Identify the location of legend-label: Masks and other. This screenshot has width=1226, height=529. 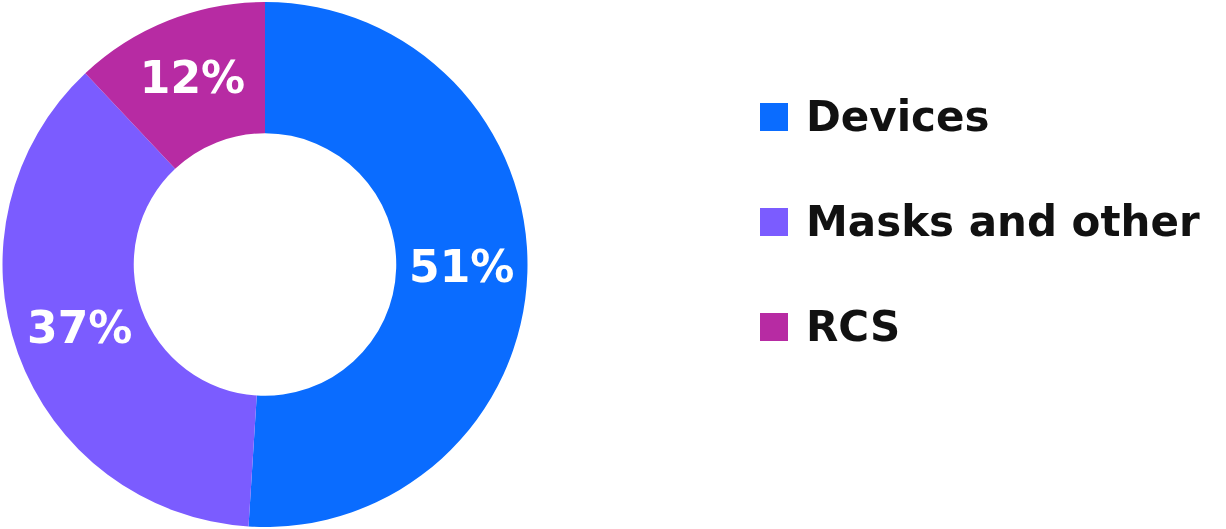
(1003, 221).